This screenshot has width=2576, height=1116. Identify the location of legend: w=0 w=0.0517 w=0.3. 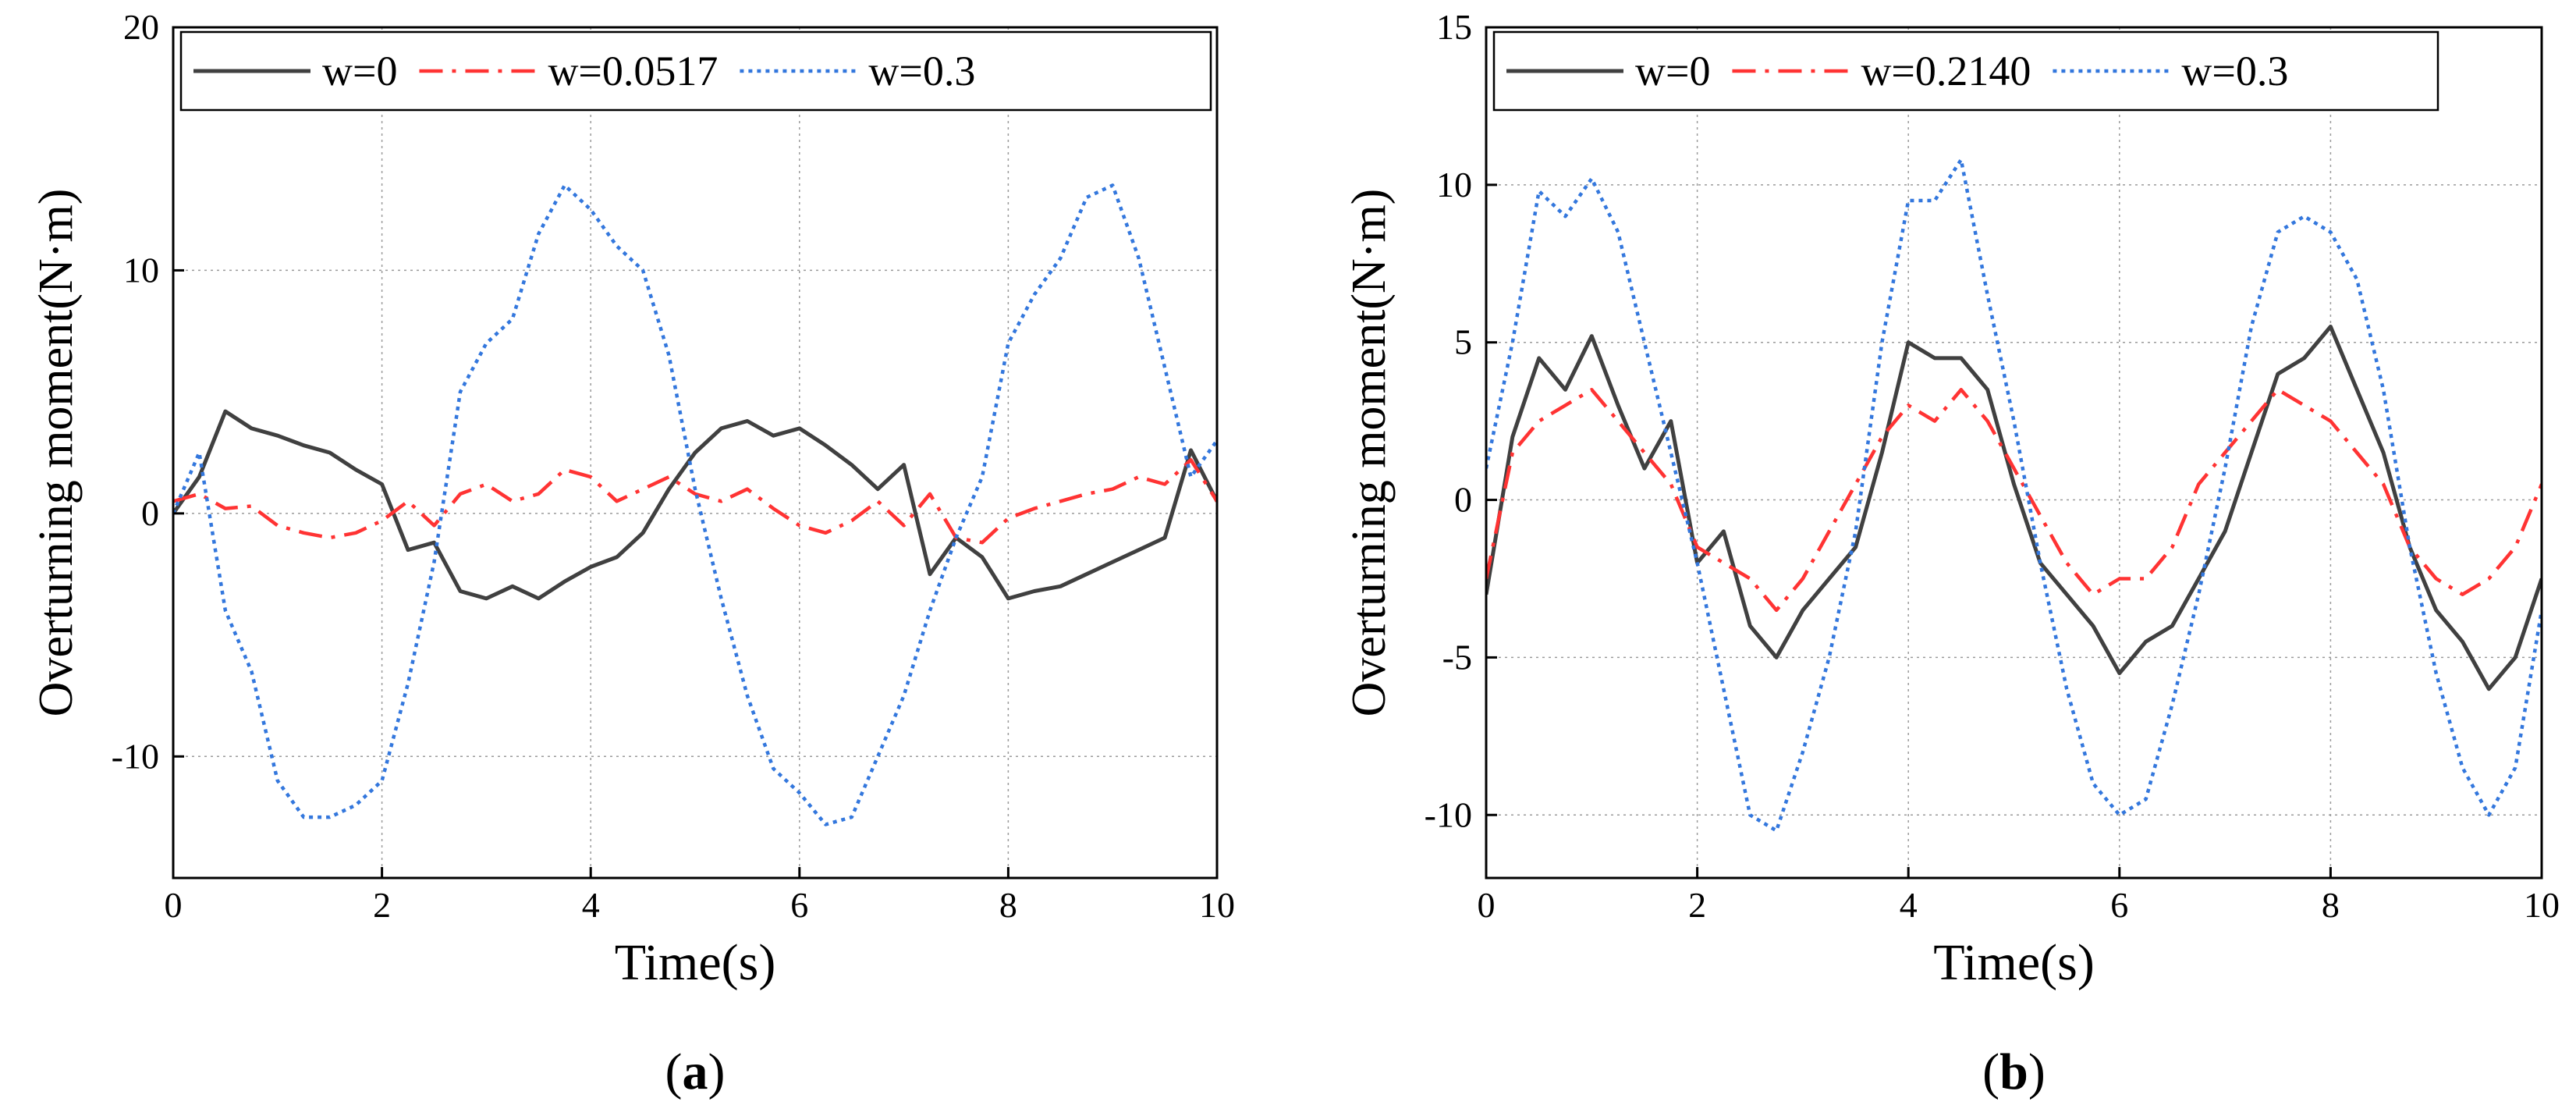
(695, 71).